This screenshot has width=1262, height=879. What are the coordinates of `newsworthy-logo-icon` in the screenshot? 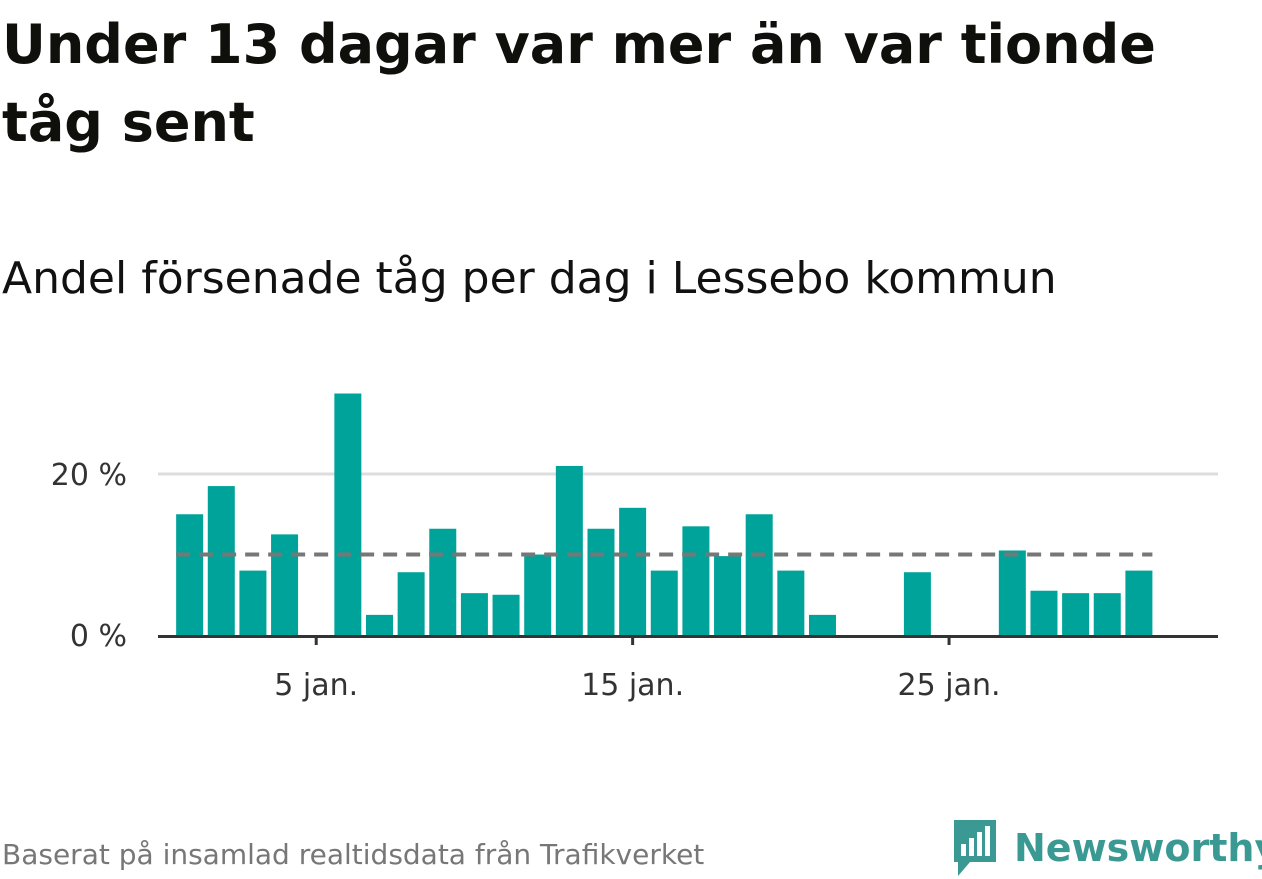 It's located at (975, 848).